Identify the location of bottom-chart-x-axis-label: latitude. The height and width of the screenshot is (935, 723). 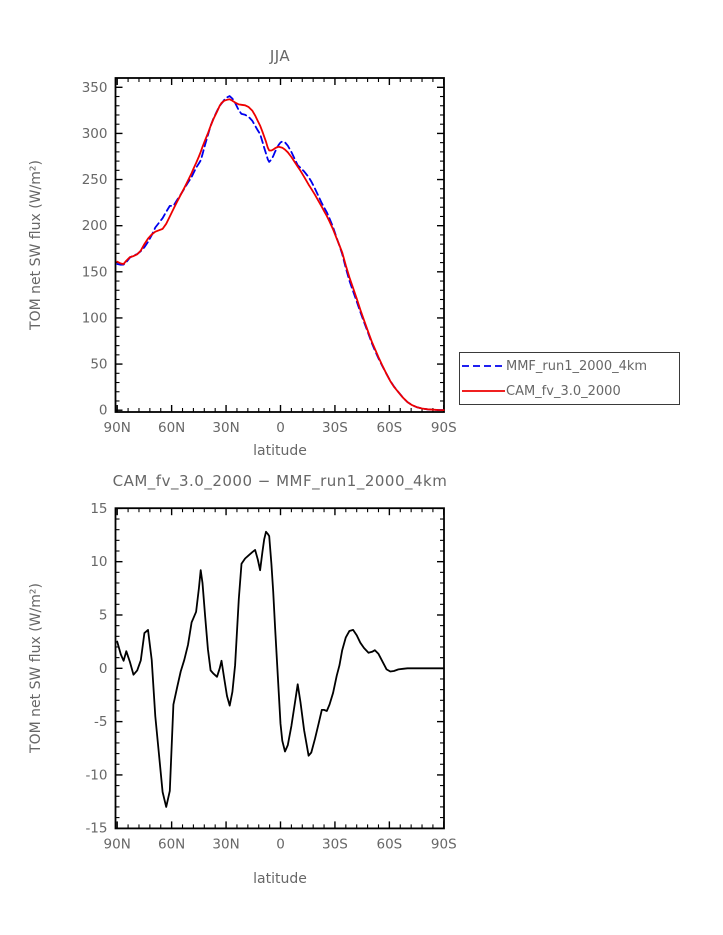
(280, 879).